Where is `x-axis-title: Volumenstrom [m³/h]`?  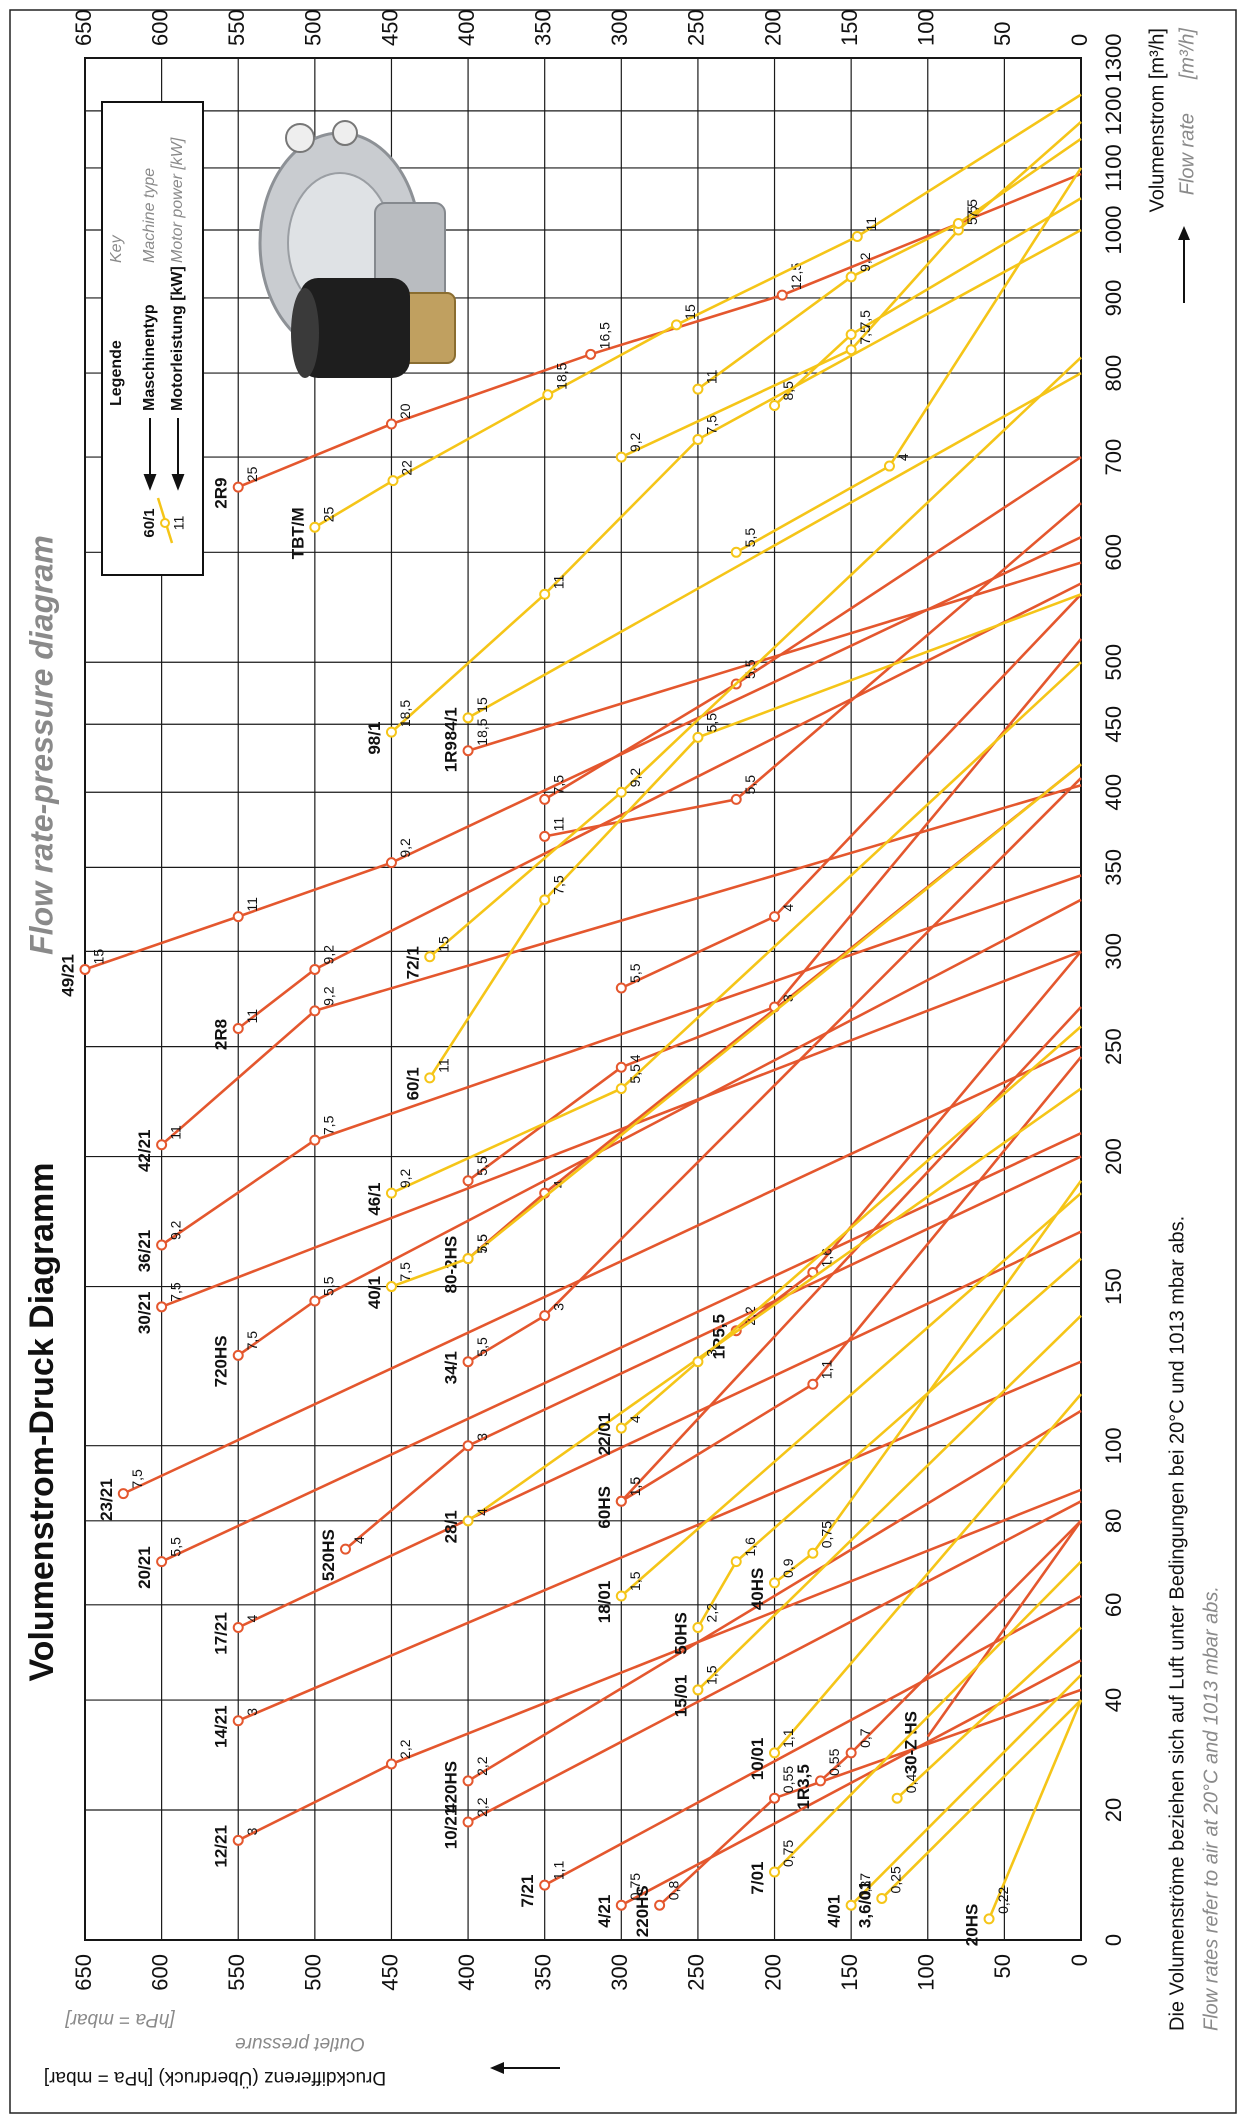
x-axis-title: Volumenstrom [m³/h] is located at coordinates (1157, 120).